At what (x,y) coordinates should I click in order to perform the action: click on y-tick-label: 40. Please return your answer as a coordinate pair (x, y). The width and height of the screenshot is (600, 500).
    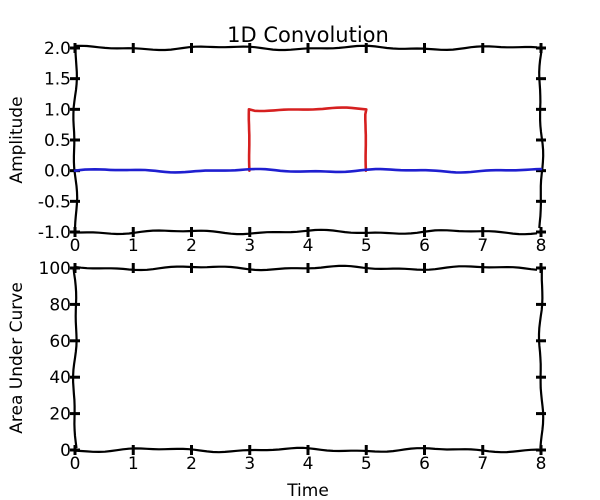
    Looking at the image, I should click on (60, 378).